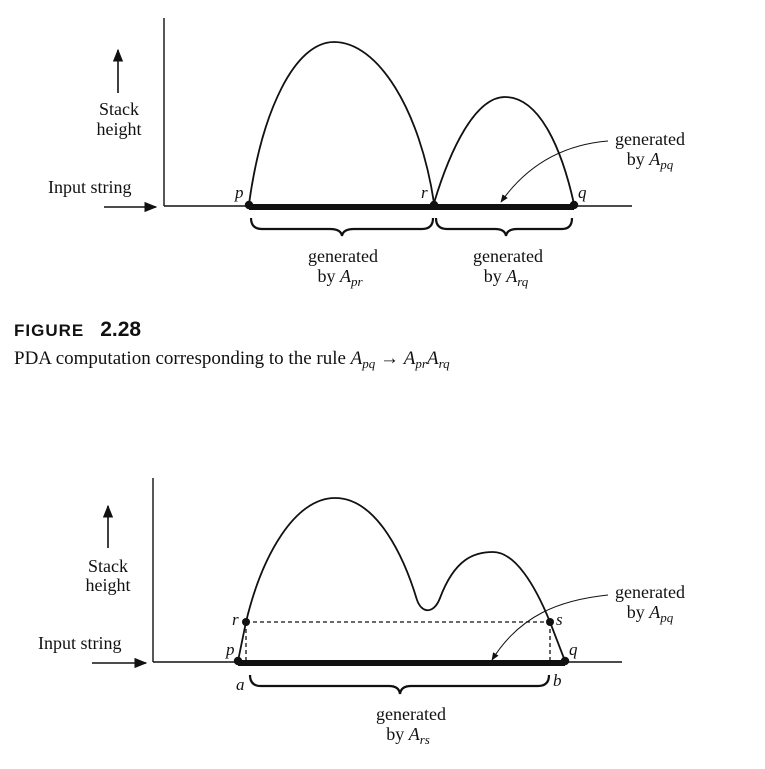  What do you see at coordinates (557, 680) in the screenshot?
I see `label-b: b` at bounding box center [557, 680].